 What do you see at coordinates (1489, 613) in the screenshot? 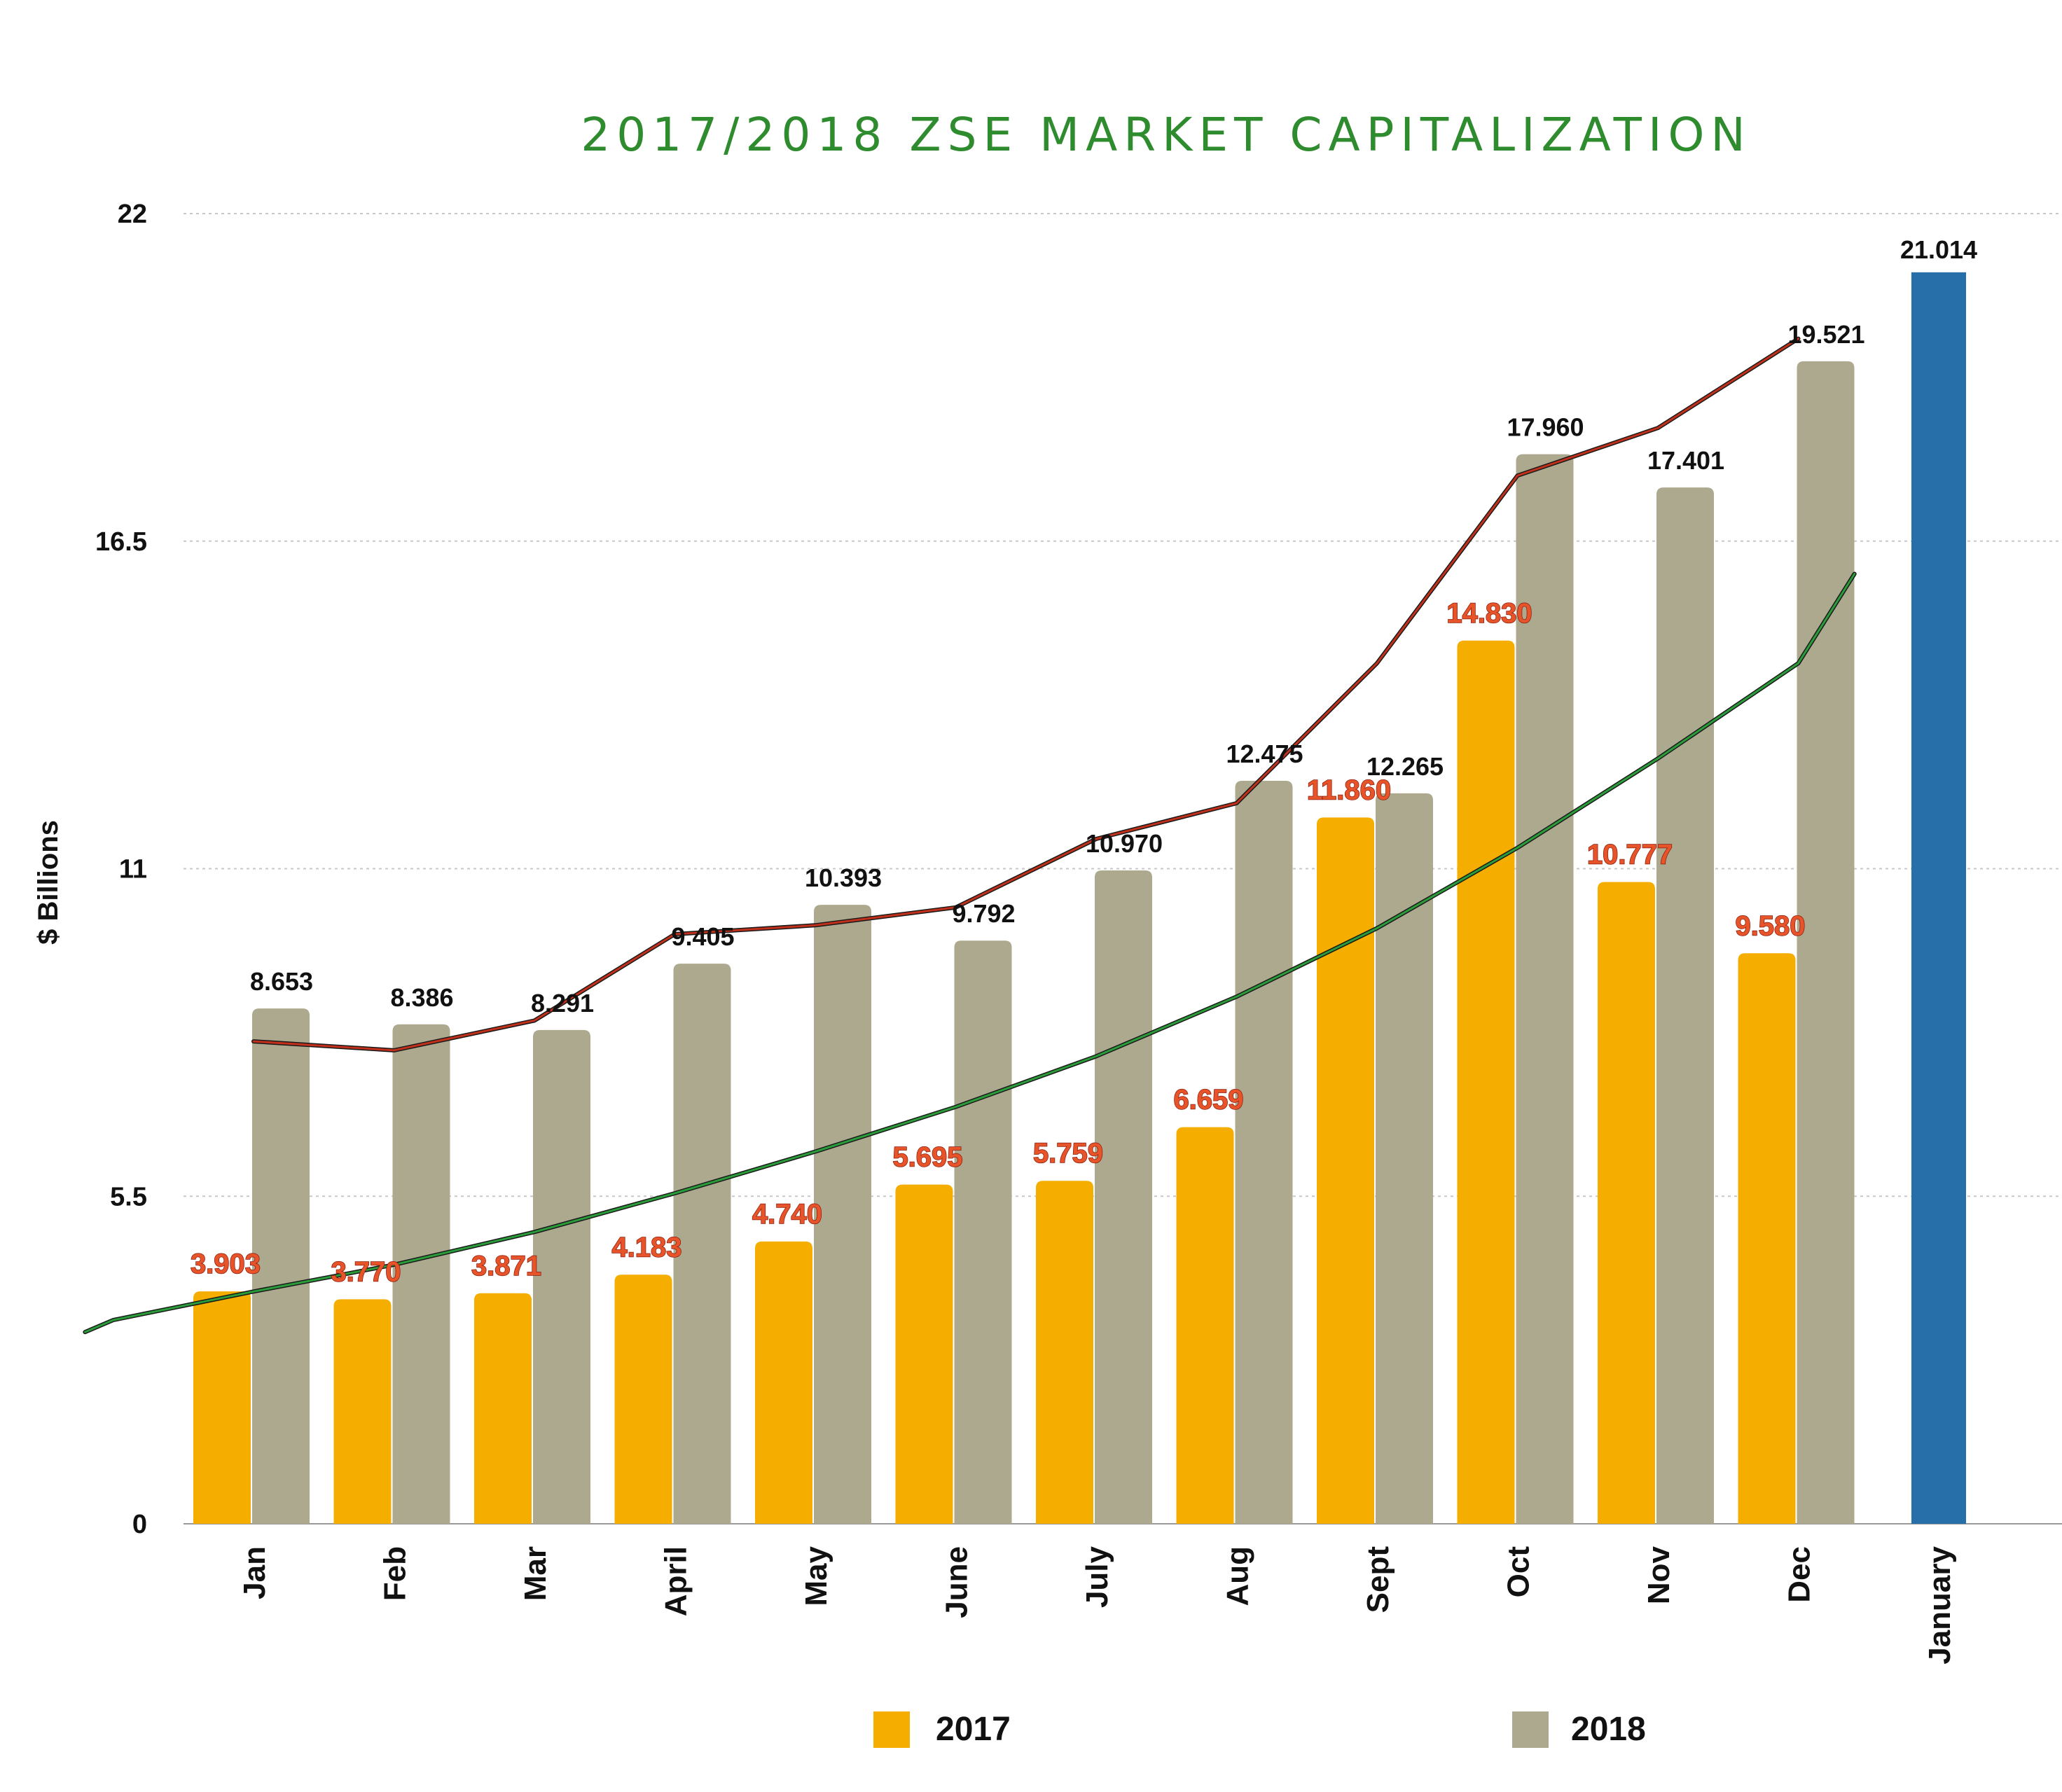
I see `data-label-2017: 14.830` at bounding box center [1489, 613].